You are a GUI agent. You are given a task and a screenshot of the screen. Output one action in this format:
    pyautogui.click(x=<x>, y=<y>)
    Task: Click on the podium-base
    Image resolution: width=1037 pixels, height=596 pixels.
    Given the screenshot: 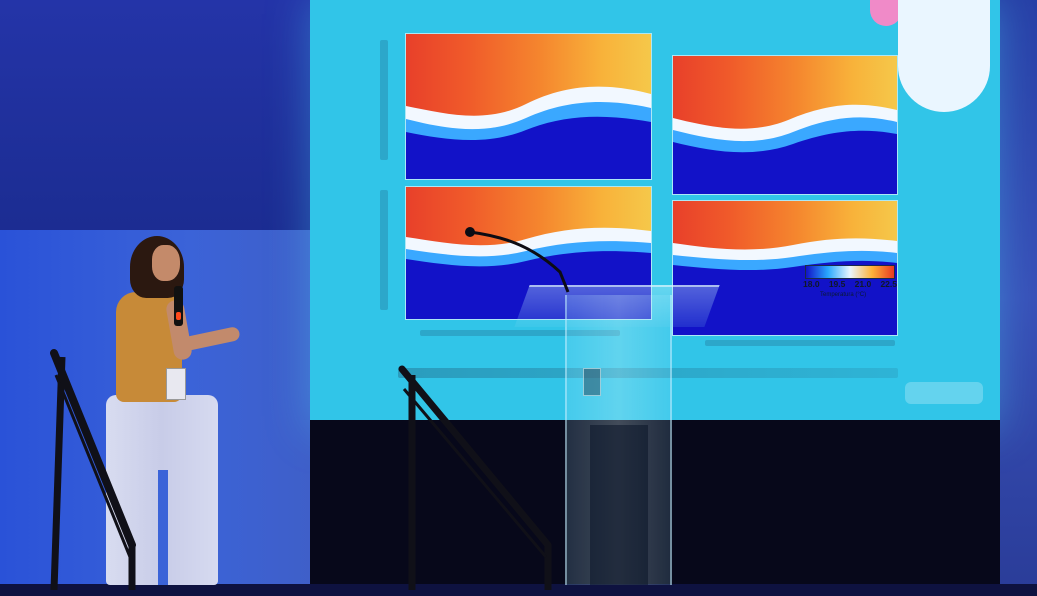 What is the action you would take?
    pyautogui.click(x=619, y=505)
    